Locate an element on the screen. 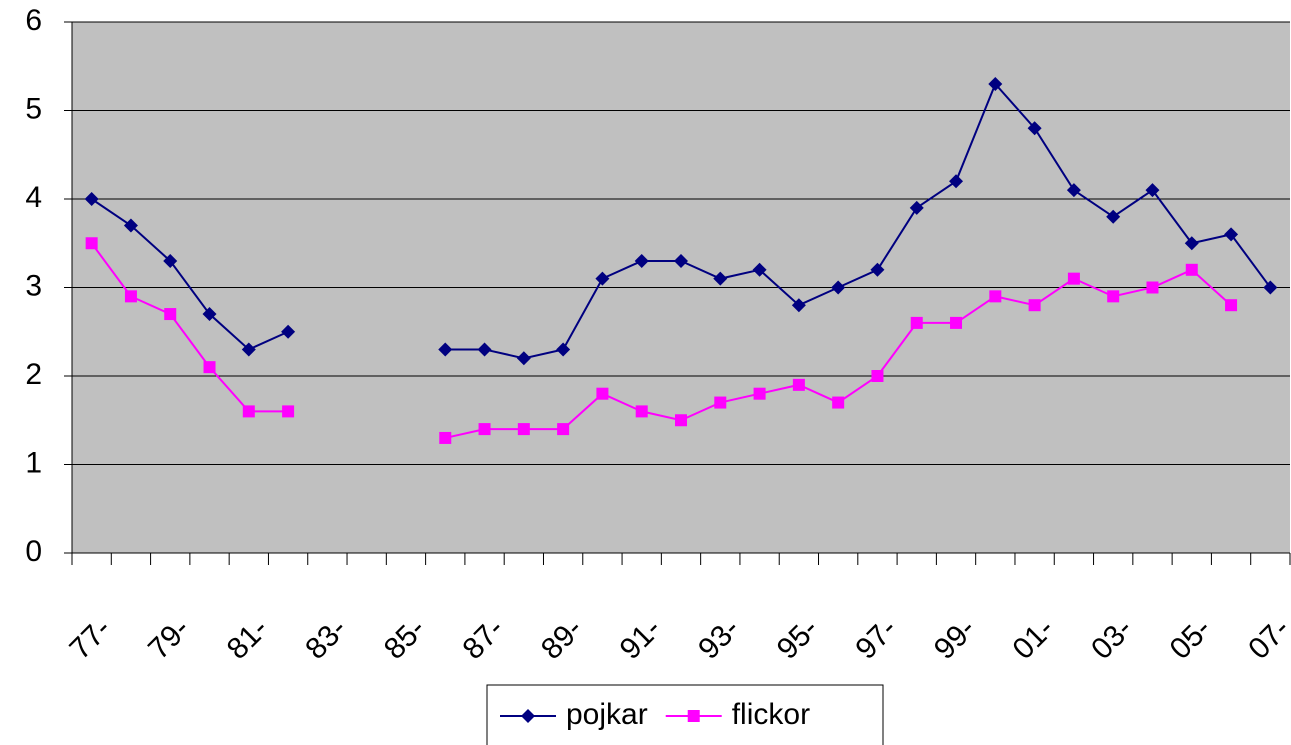  y-tick-label: 3 is located at coordinates (33, 285).